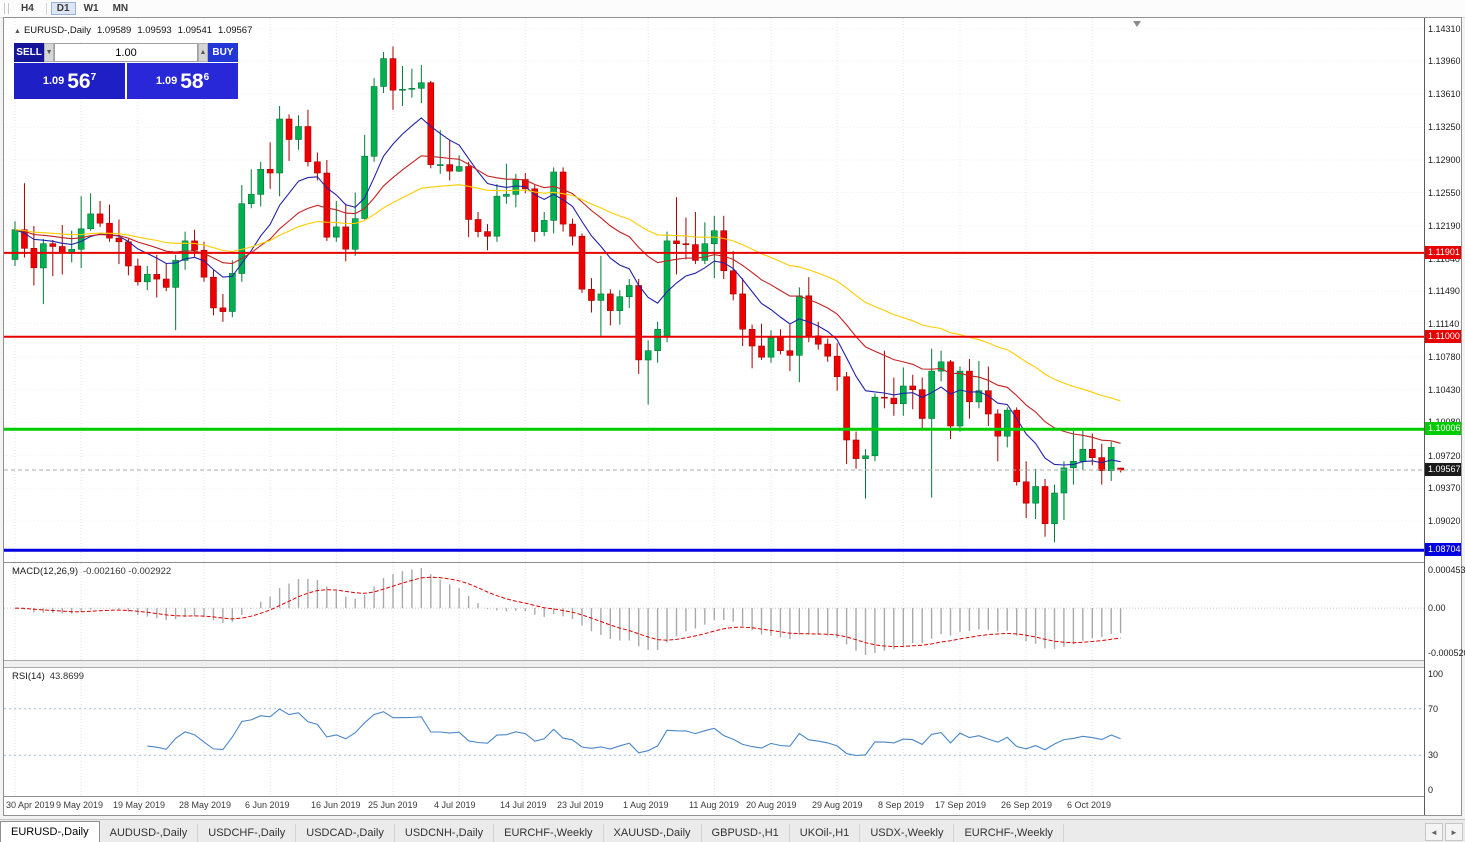  What do you see at coordinates (746, 833) in the screenshot?
I see `chart-tab-gbpusd-h1: GBPUSD-,H1` at bounding box center [746, 833].